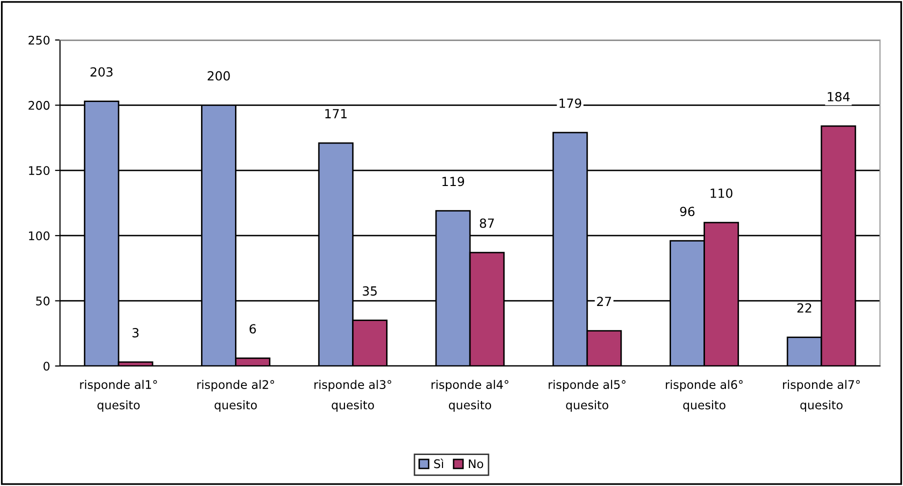 The height and width of the screenshot is (486, 903). I want to click on x-tick-label: risponde al1° quesito, so click(118, 396).